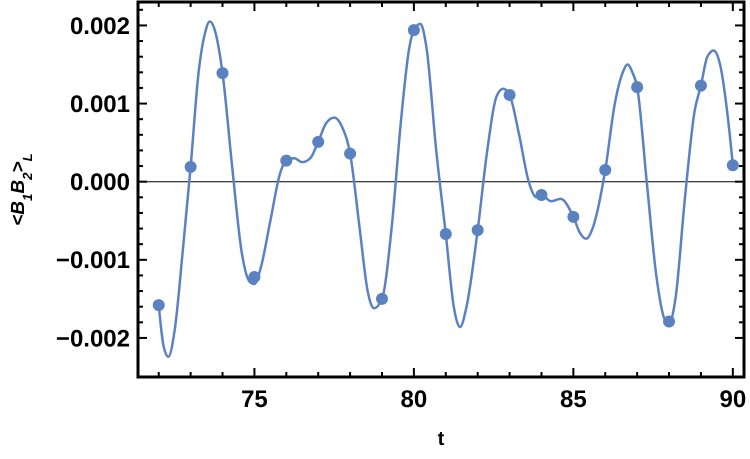 Image resolution: width=750 pixels, height=459 pixels. I want to click on x-tick-label: 90, so click(732, 399).